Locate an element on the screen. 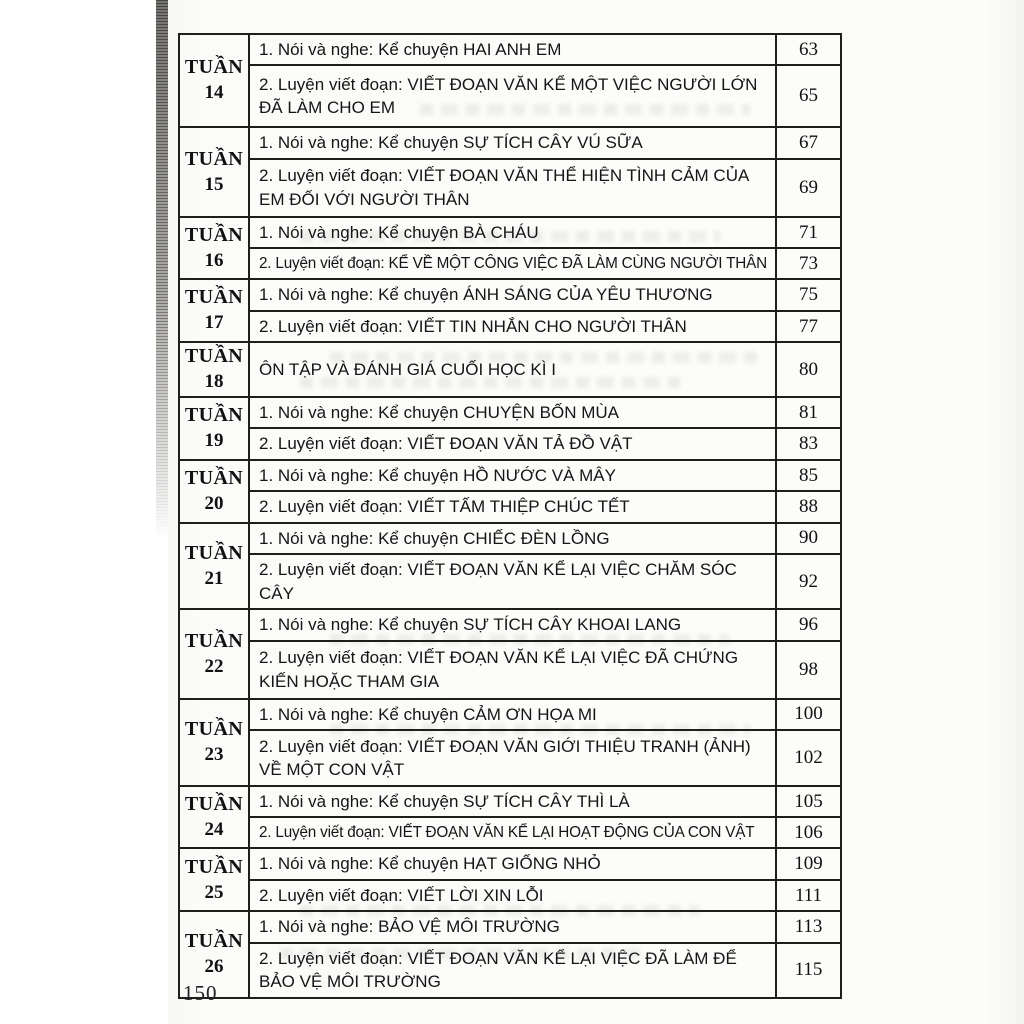 The height and width of the screenshot is (1024, 1024). page-number-cell: 81 is located at coordinates (808, 412).